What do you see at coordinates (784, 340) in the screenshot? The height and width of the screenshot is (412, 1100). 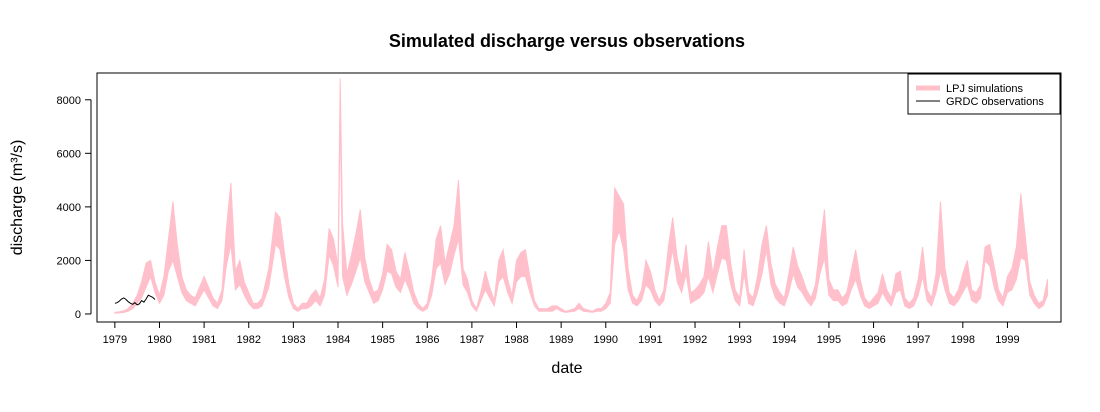 I see `x-tick-label: 1994` at bounding box center [784, 340].